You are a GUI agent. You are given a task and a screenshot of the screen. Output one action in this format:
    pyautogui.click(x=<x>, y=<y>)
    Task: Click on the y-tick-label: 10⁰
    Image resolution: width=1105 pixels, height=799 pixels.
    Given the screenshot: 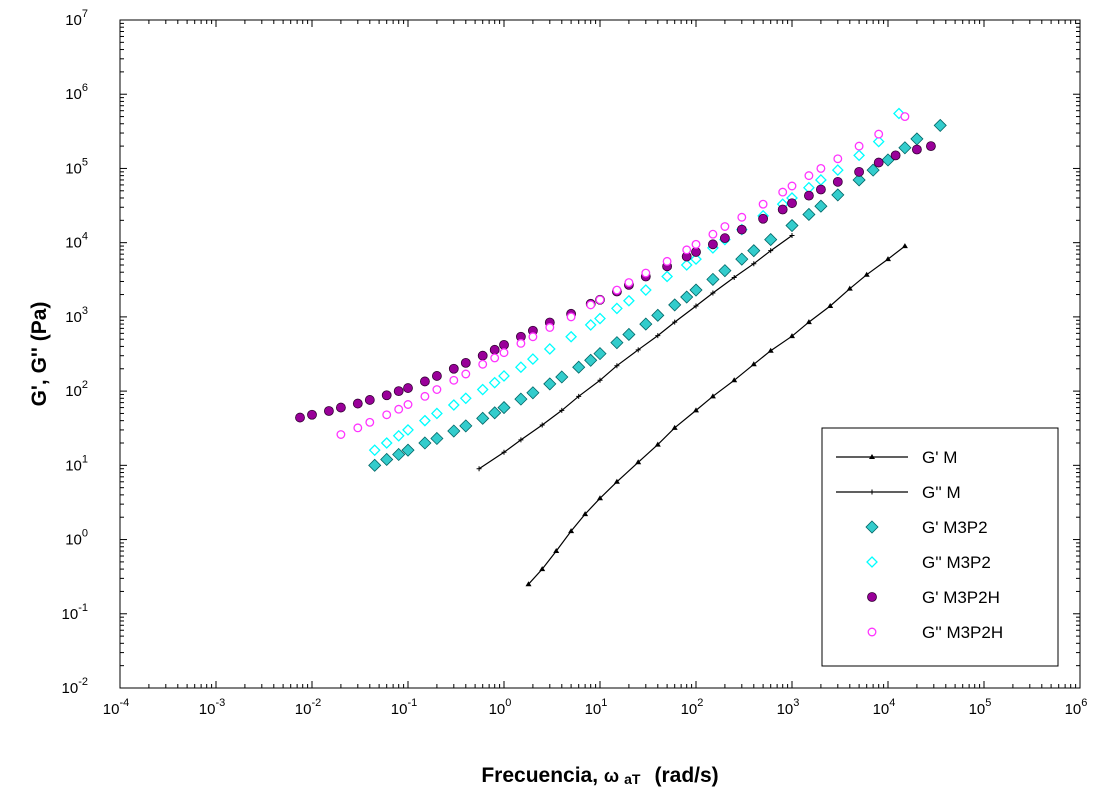 What is the action you would take?
    pyautogui.click(x=76, y=538)
    